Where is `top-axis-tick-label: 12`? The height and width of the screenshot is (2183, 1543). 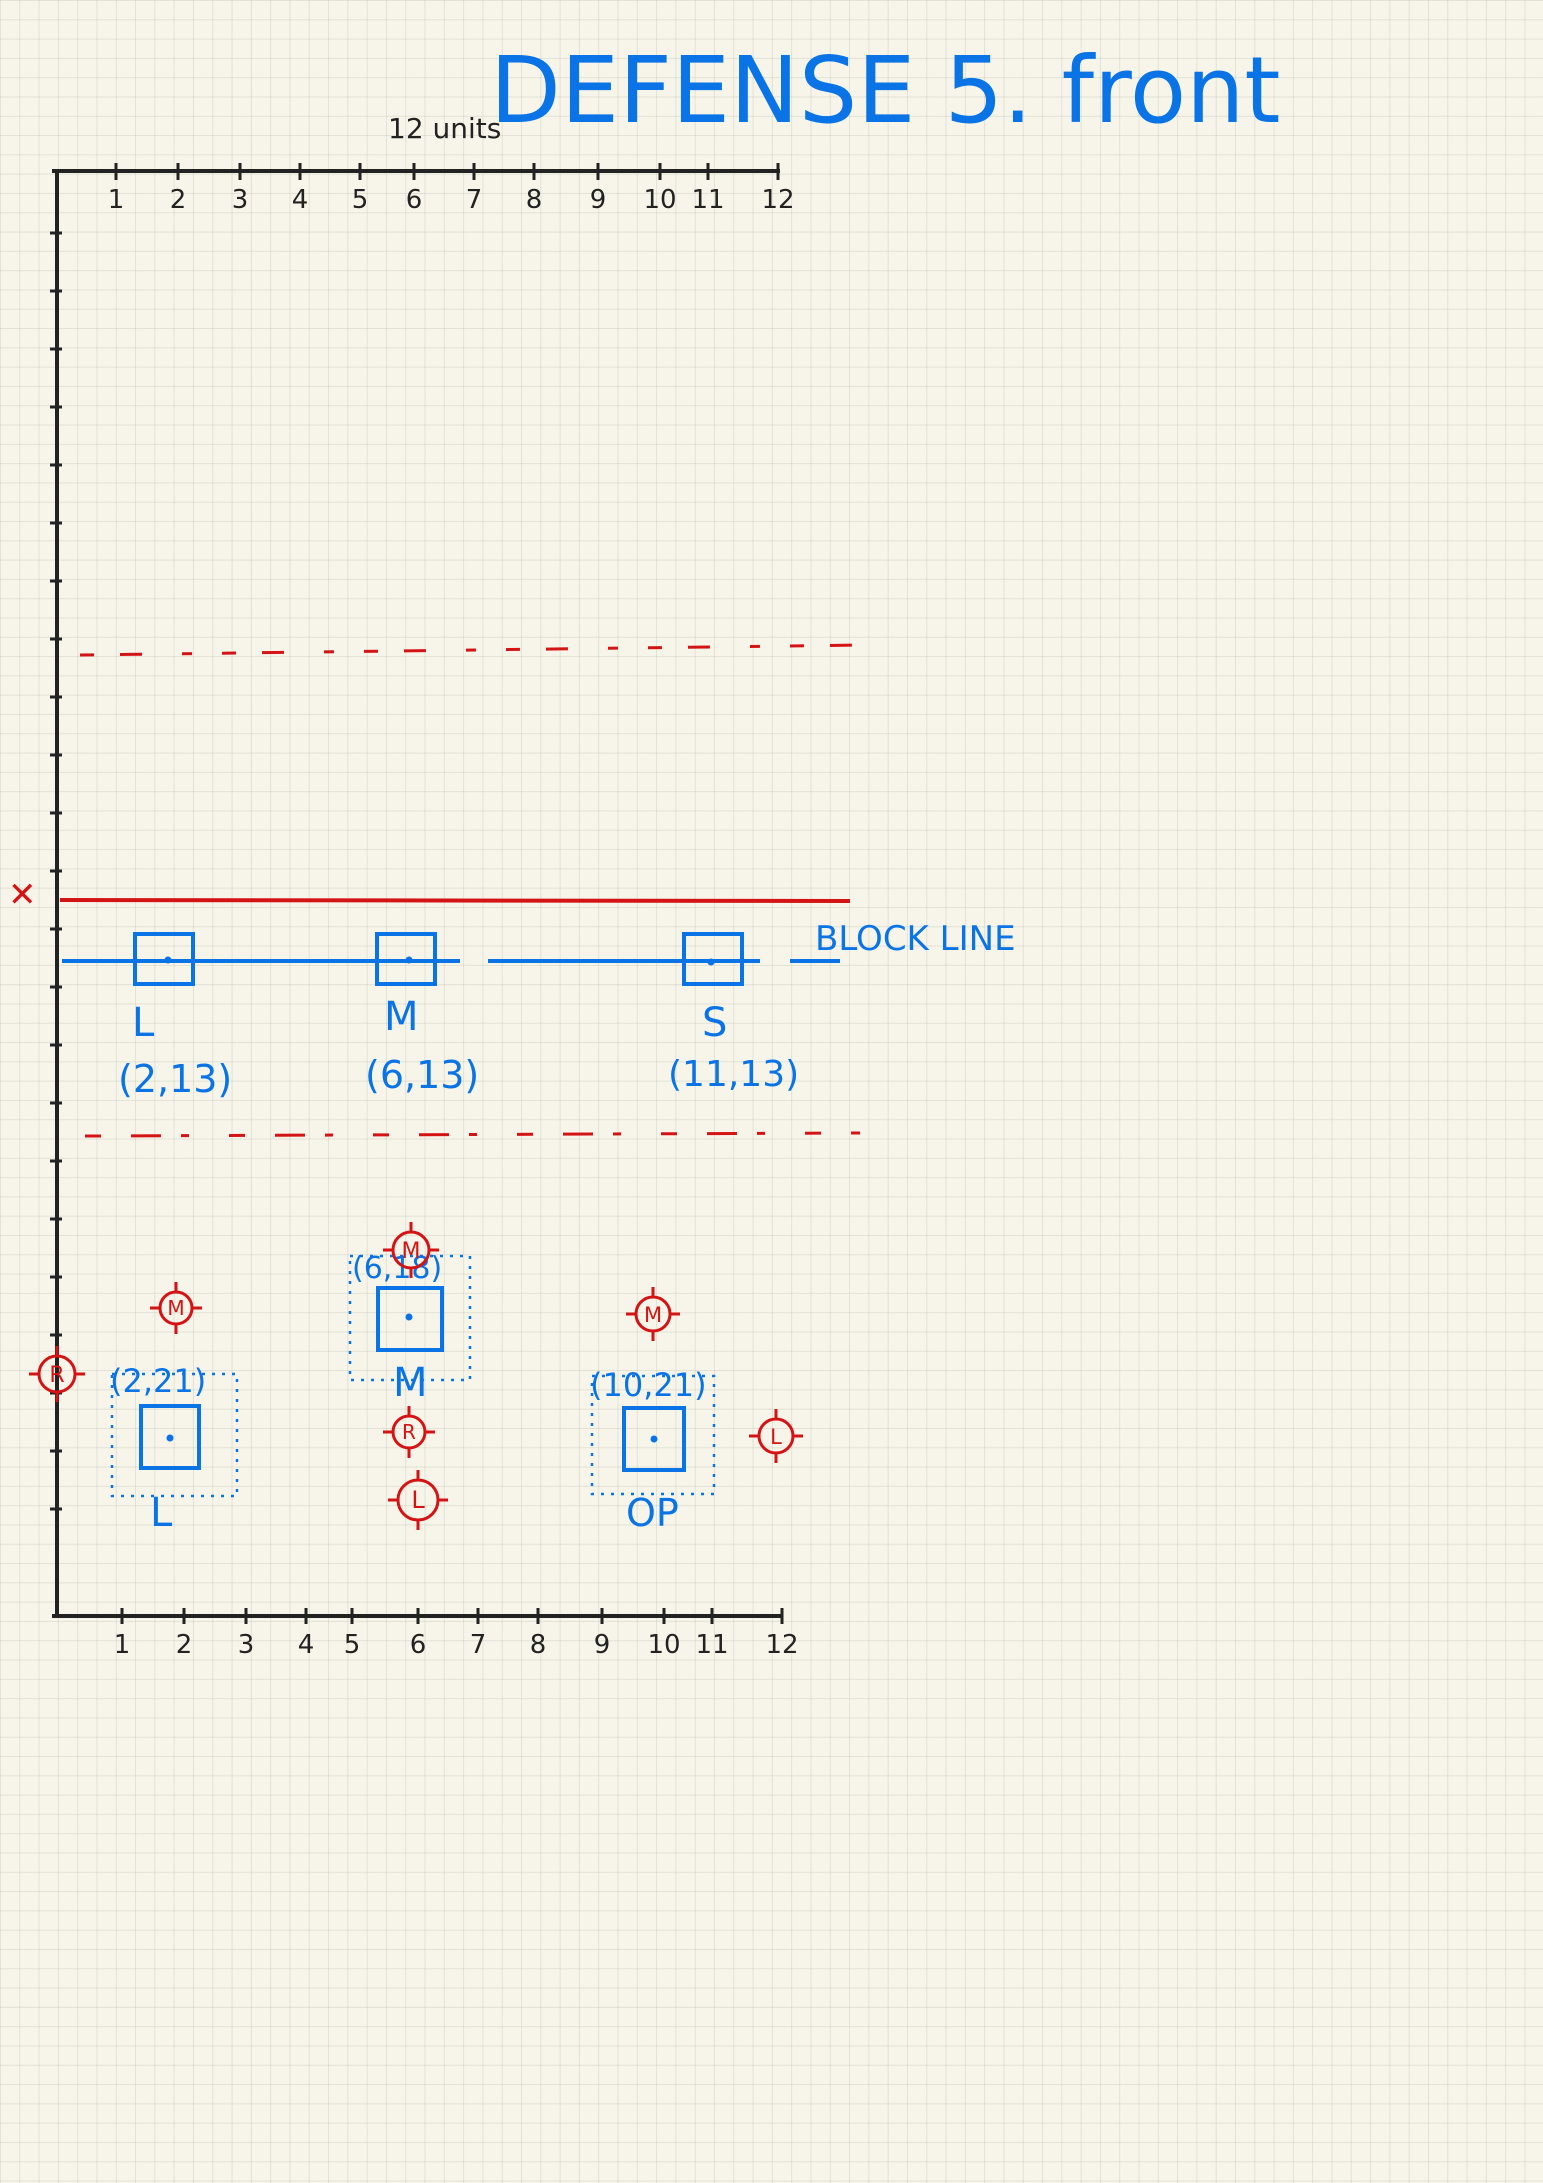
top-axis-tick-label: 12 is located at coordinates (777, 200).